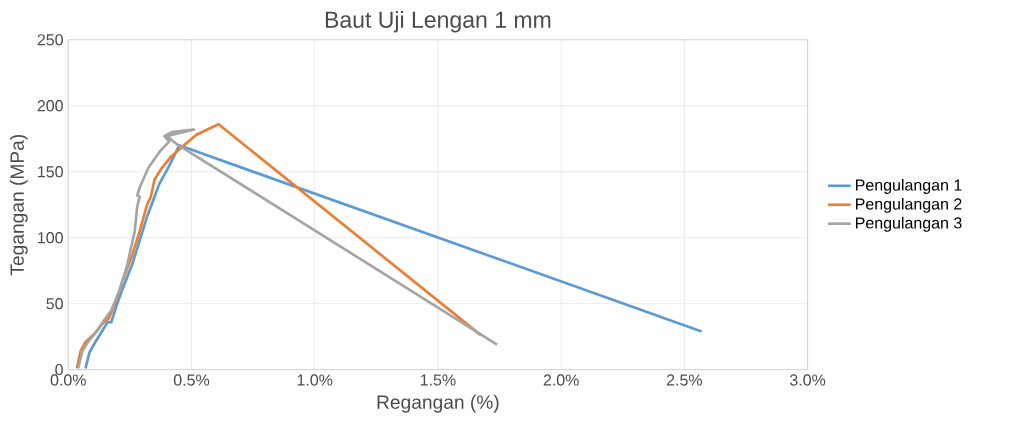  What do you see at coordinates (18, 205) in the screenshot?
I see `y-axis-title: Tegangan (MPa)` at bounding box center [18, 205].